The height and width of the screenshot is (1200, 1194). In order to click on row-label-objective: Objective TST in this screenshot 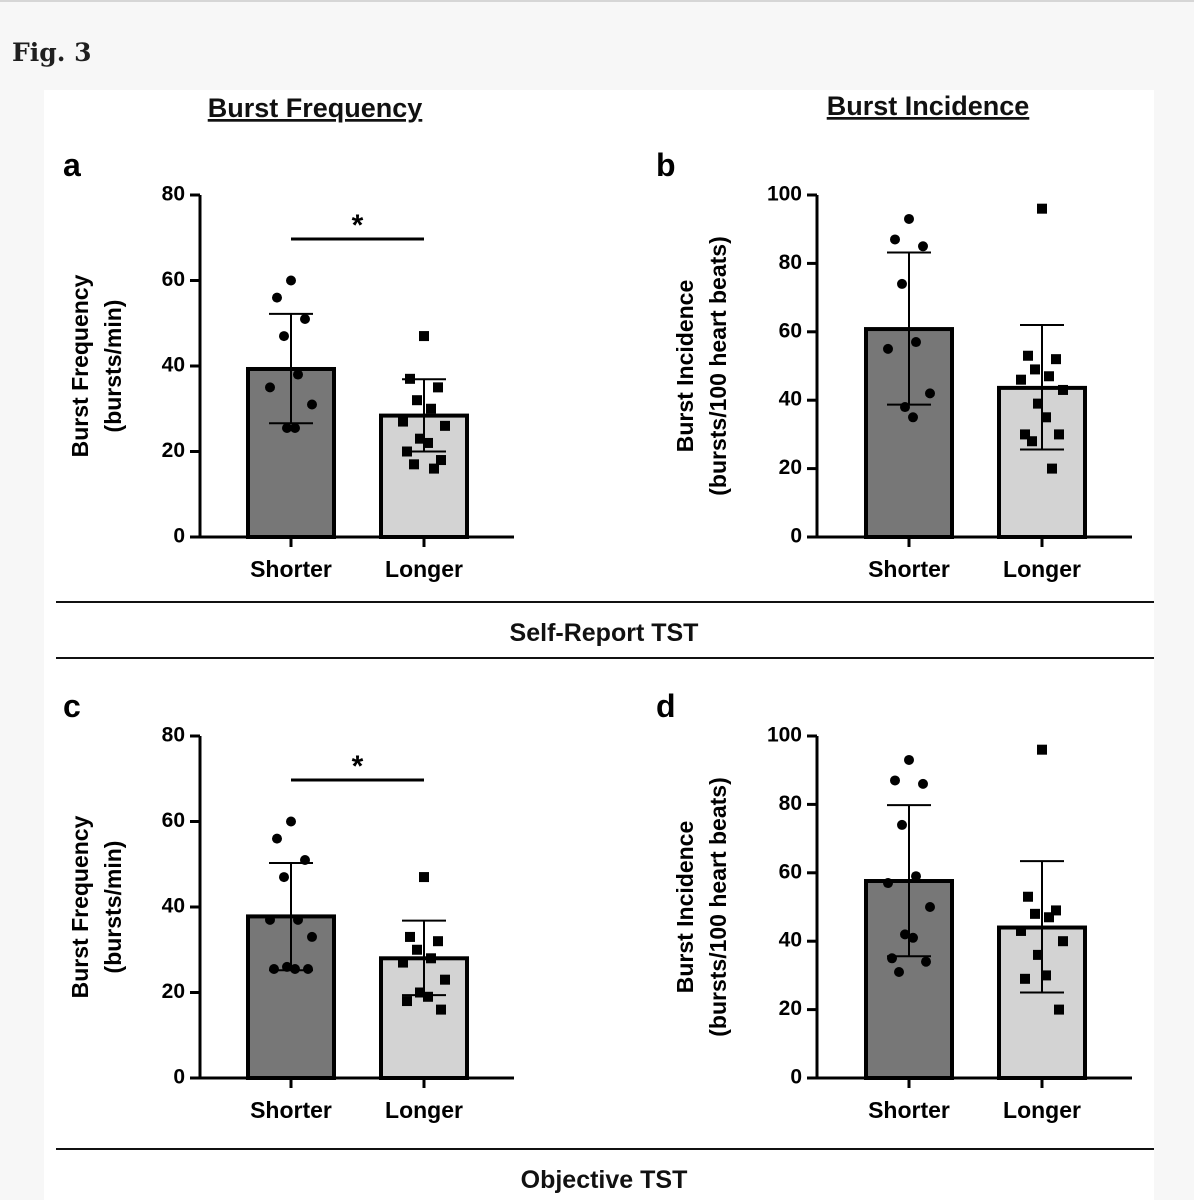, I will do `click(604, 1180)`.